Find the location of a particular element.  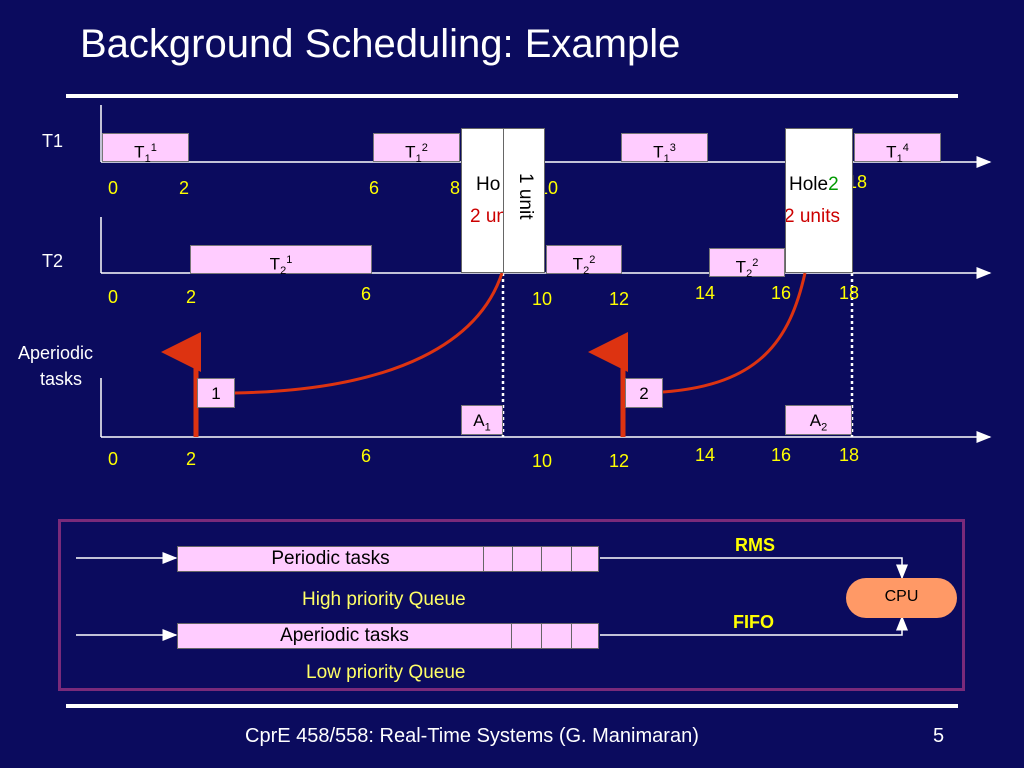

ap-tick-18: 18 is located at coordinates (849, 455).